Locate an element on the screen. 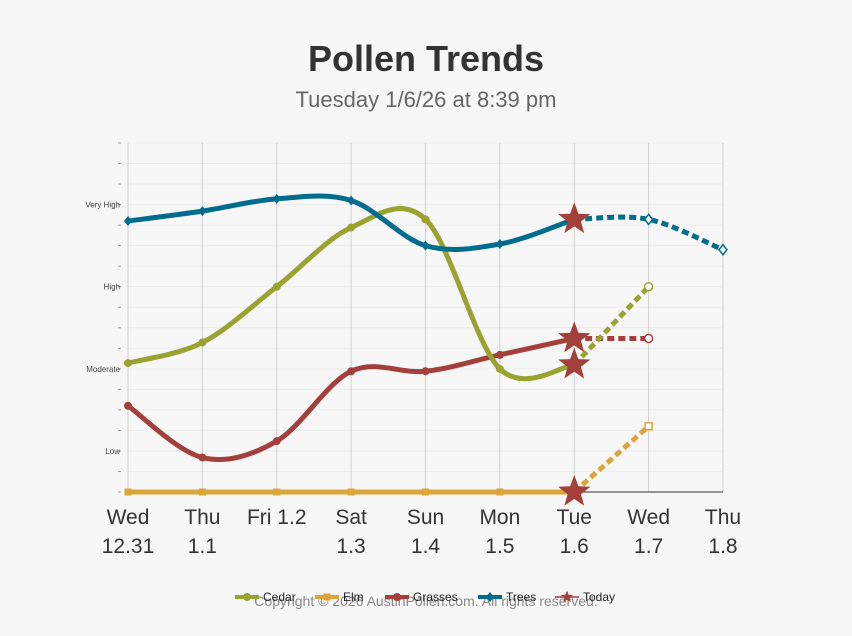 This screenshot has width=852, height=636. x-tick-label-day: Sun is located at coordinates (425, 517).